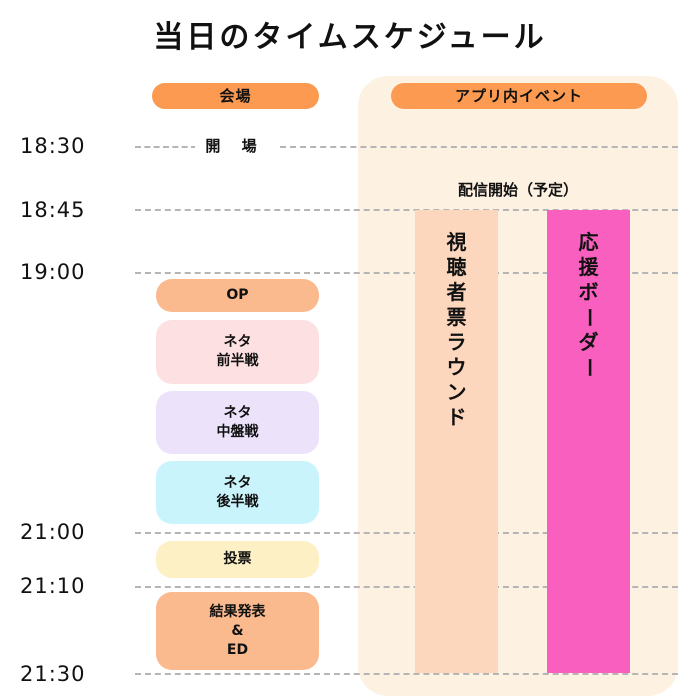 This screenshot has height=700, width=700. I want to click on event-bar-char: 援, so click(588, 267).